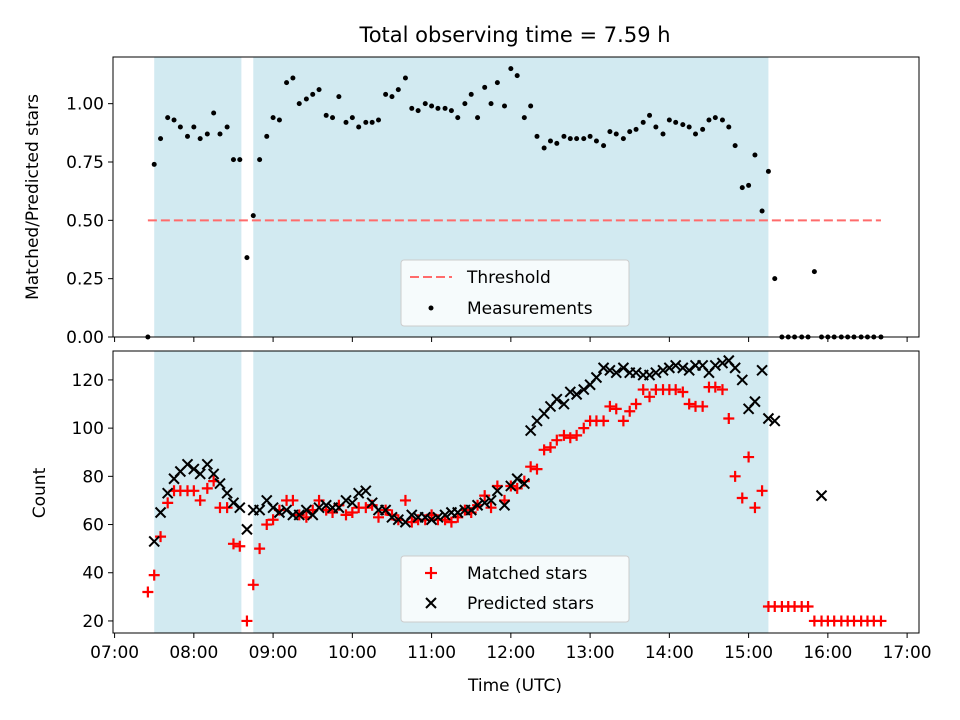  I want to click on bottom-legend-box, so click(515, 589).